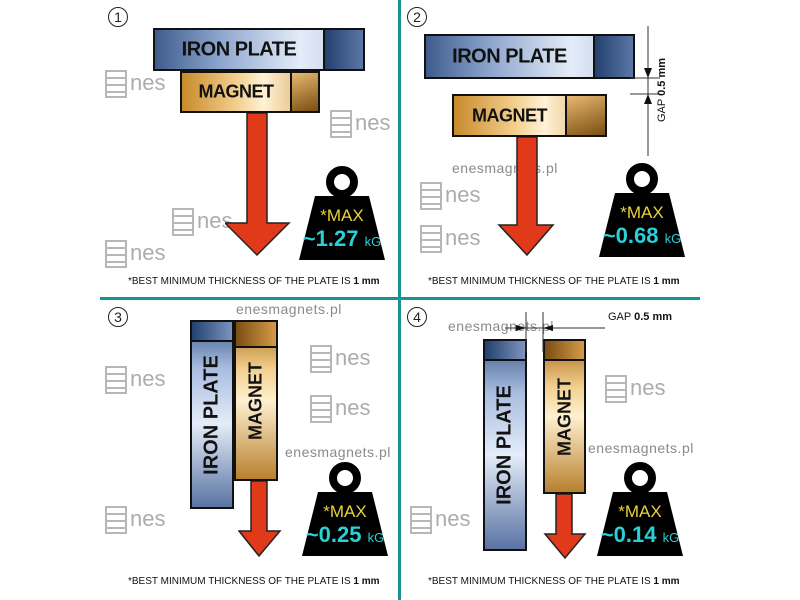 Image resolution: width=800 pixels, height=600 pixels. I want to click on weight: *MAX ~0.68 kG, so click(642, 211).